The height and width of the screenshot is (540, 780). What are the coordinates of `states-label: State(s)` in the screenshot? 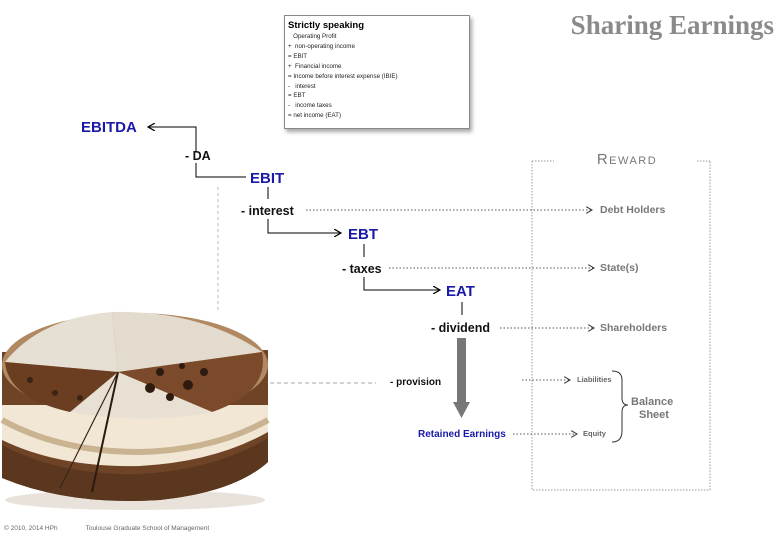 It's located at (619, 268).